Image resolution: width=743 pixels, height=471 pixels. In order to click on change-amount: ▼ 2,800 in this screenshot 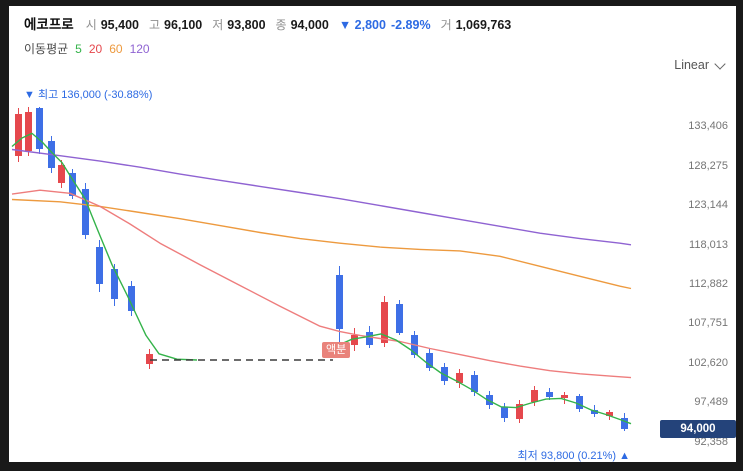, I will do `click(362, 25)`.